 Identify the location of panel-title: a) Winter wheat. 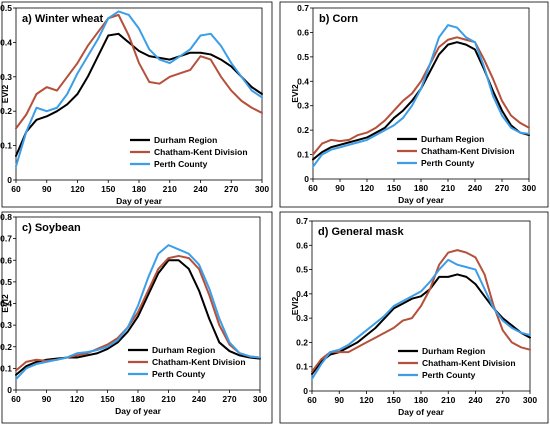
(63, 19).